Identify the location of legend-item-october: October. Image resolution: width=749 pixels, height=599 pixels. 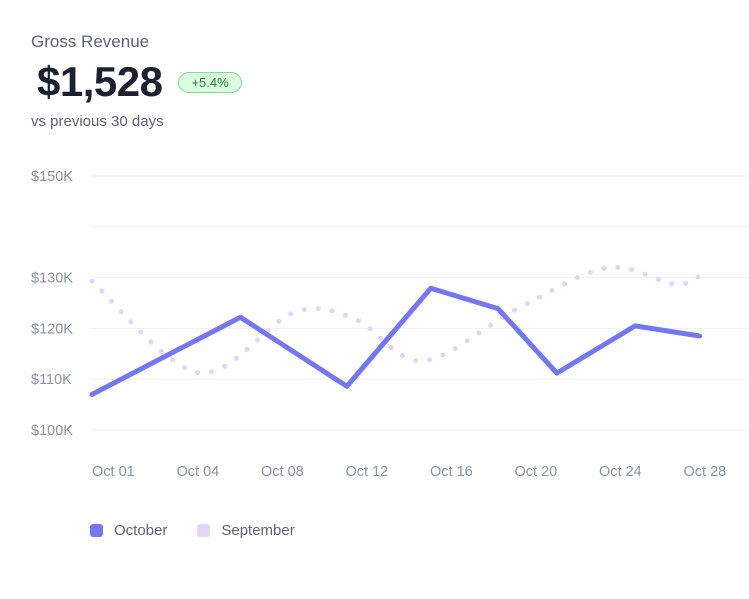
(128, 530).